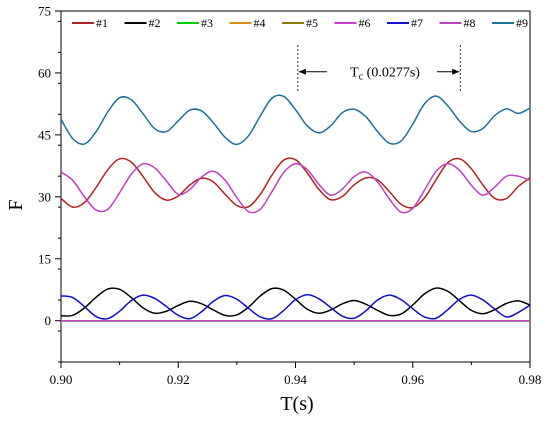 Image resolution: width=550 pixels, height=424 pixels. I want to click on legend-label: #4, so click(260, 23).